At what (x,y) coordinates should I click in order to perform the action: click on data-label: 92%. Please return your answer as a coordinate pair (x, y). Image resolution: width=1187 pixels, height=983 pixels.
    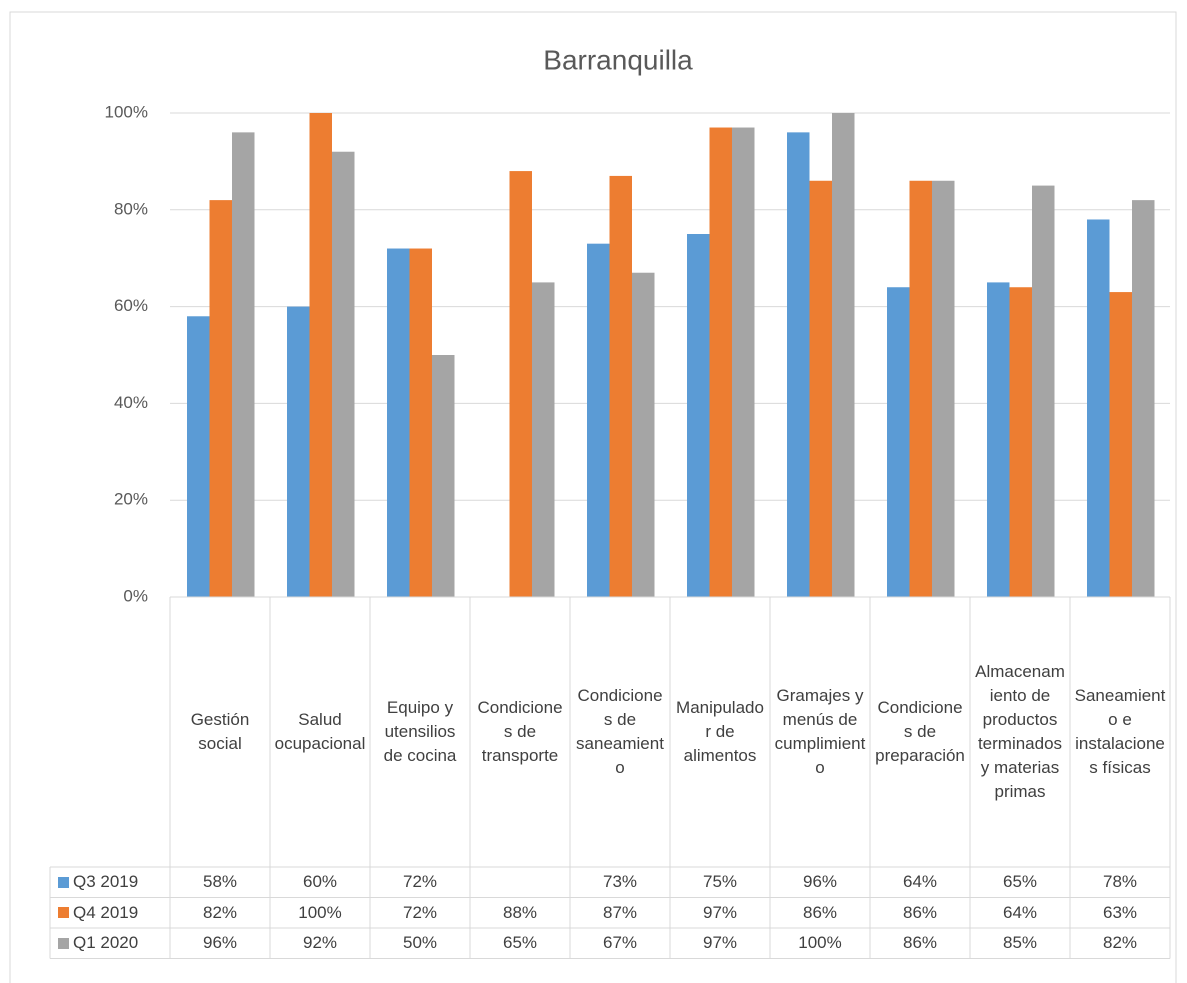
    Looking at the image, I should click on (320, 943).